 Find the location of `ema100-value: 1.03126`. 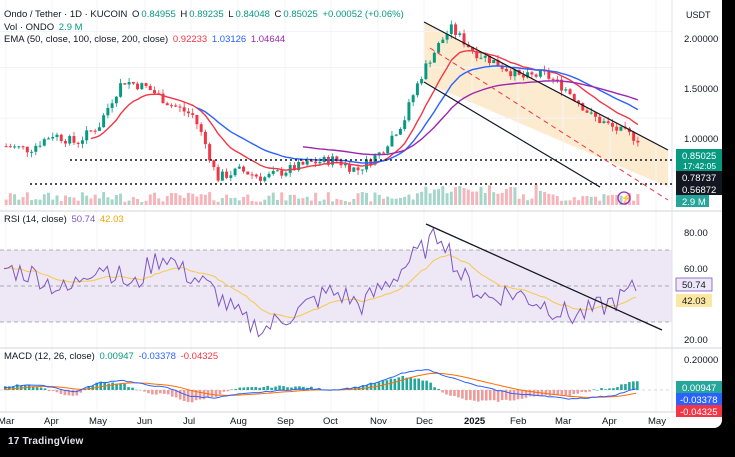

ema100-value: 1.03126 is located at coordinates (229, 39).